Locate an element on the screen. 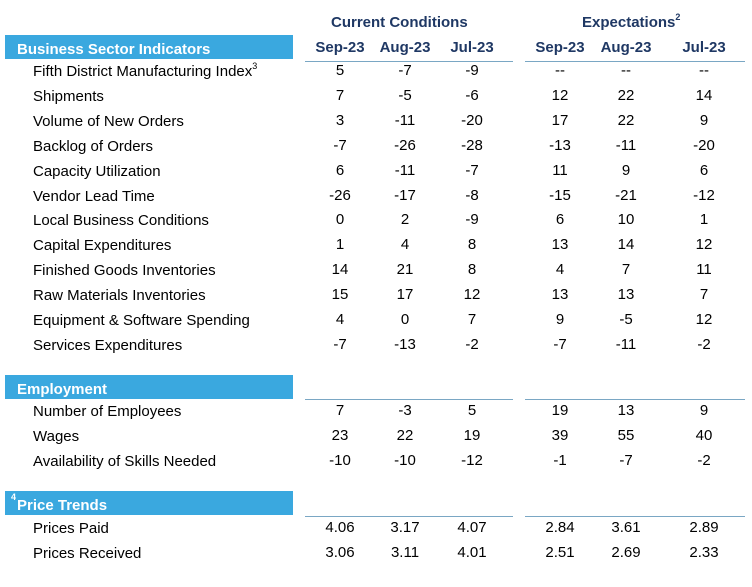 The height and width of the screenshot is (587, 752). row-label: Capital Expenditures is located at coordinates (102, 246).